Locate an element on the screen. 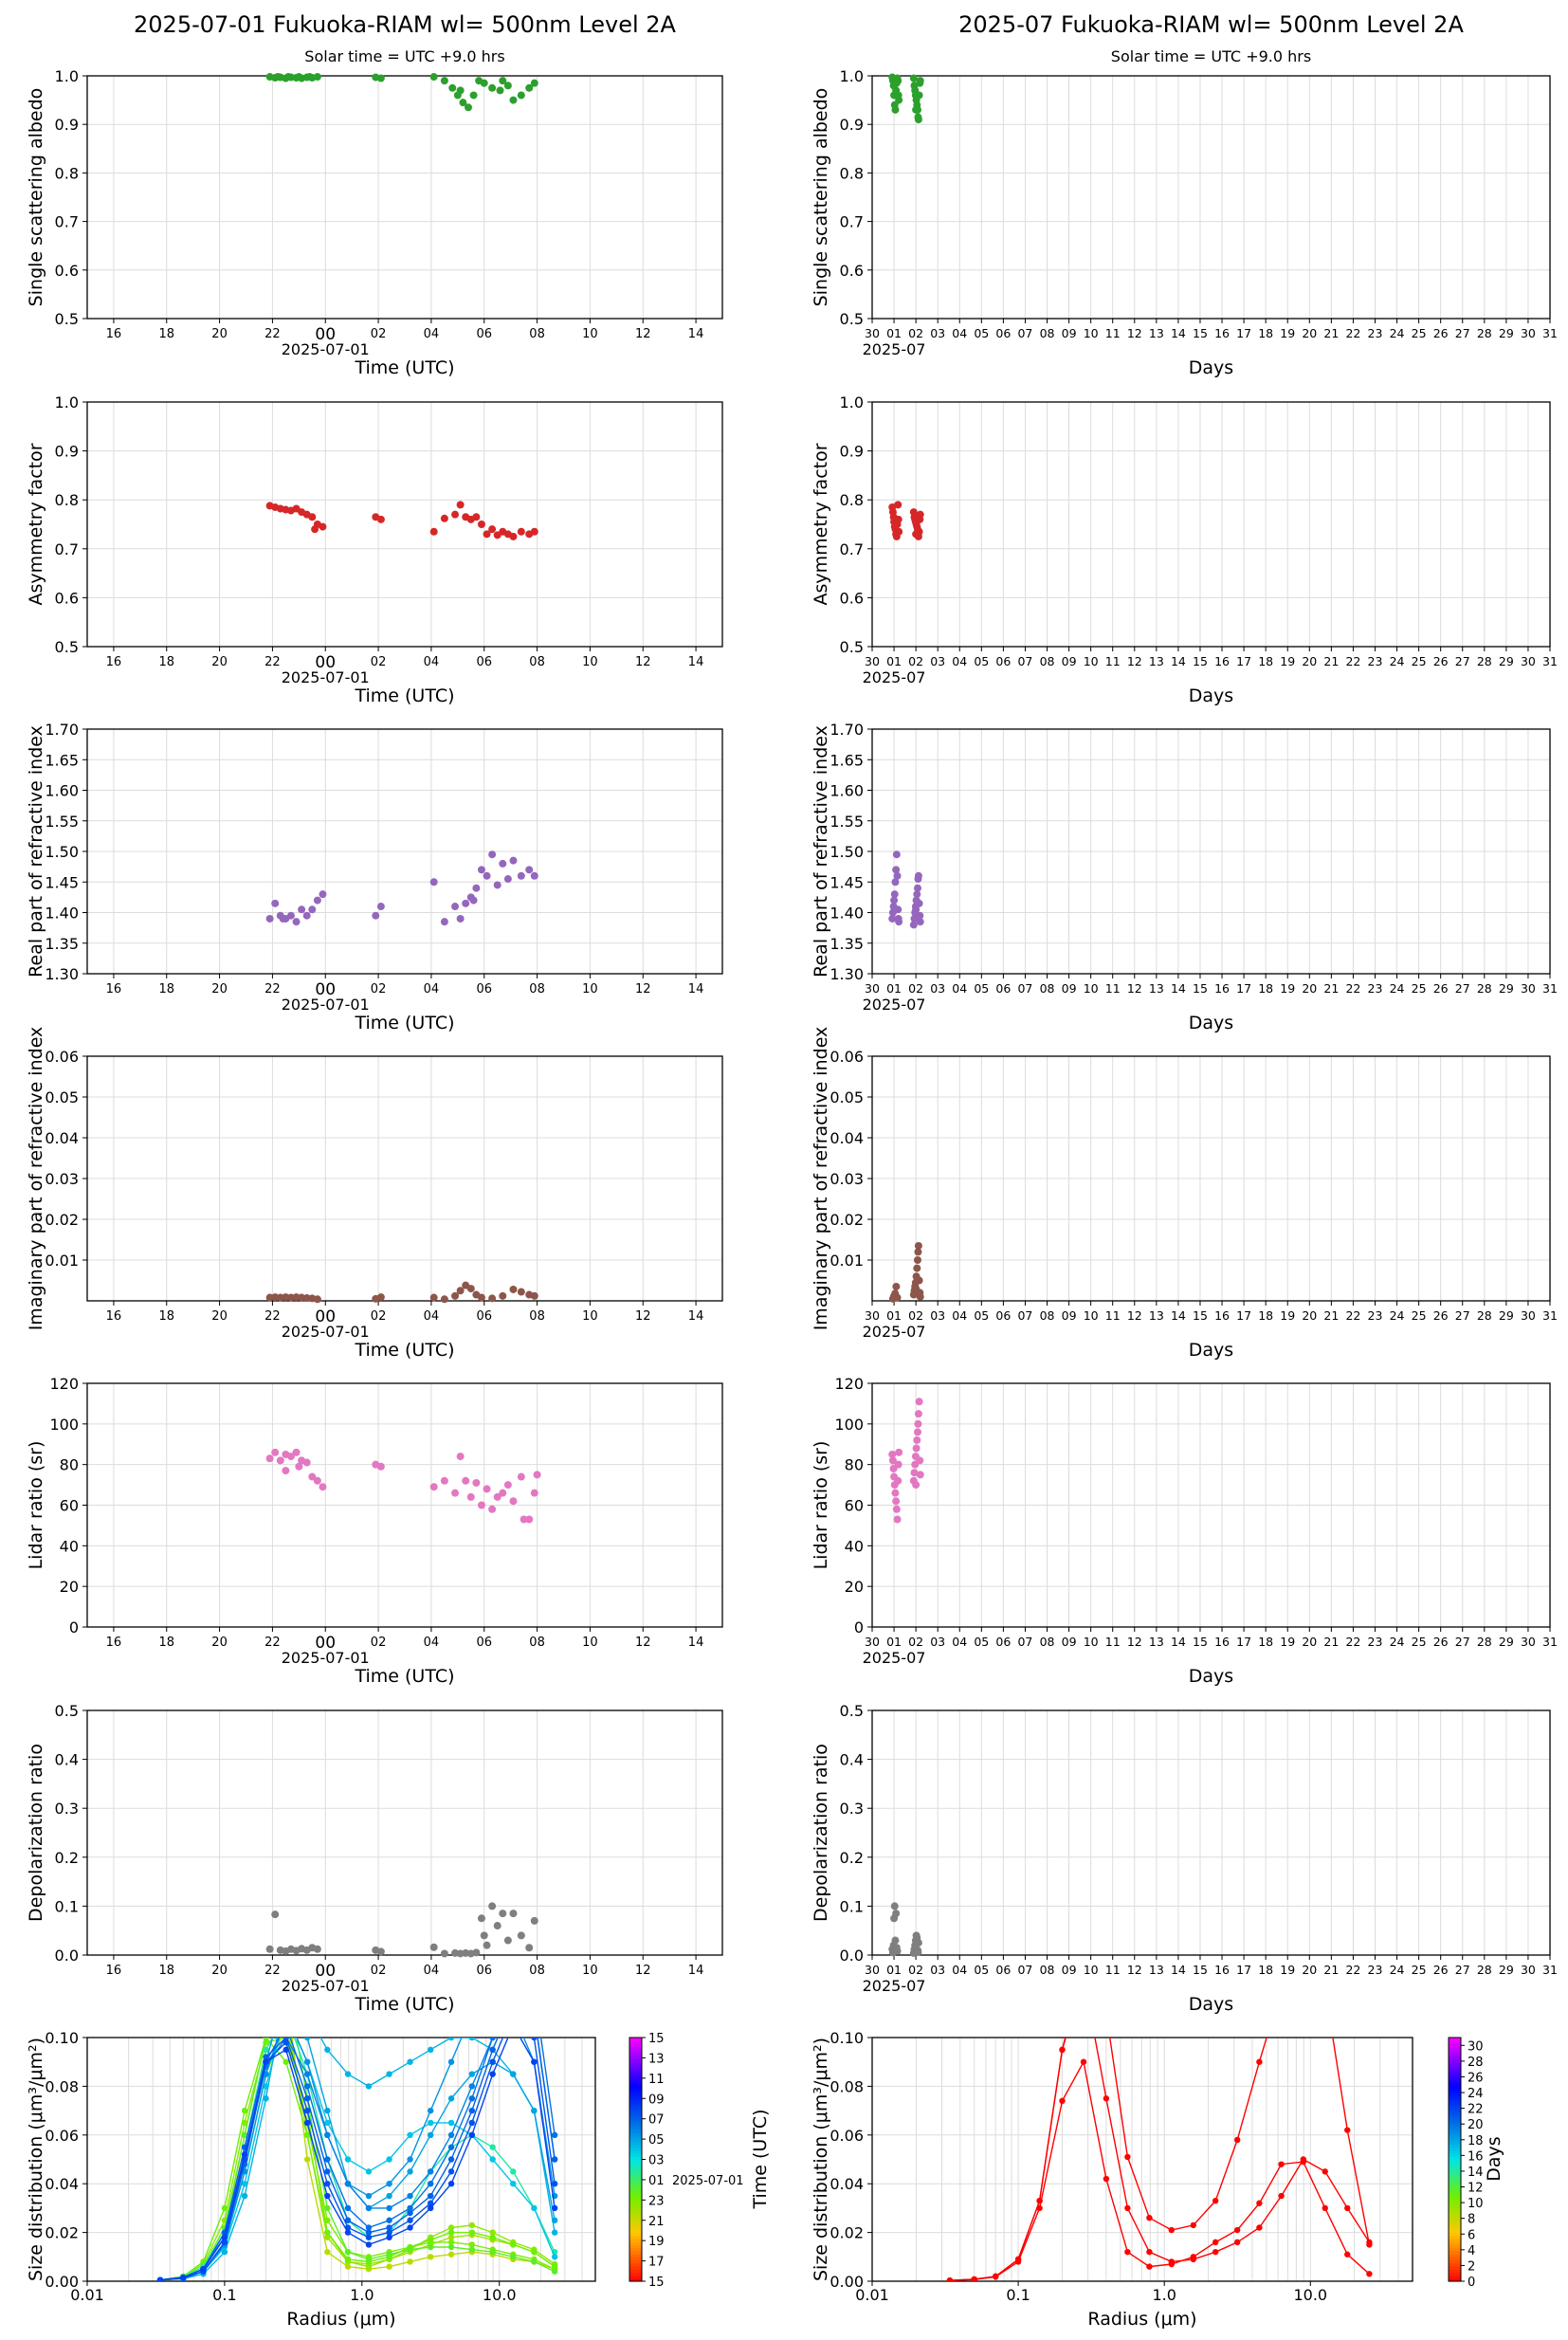 The image size is (1568, 2340). x-tick-label: 20 is located at coordinates (1309, 333).